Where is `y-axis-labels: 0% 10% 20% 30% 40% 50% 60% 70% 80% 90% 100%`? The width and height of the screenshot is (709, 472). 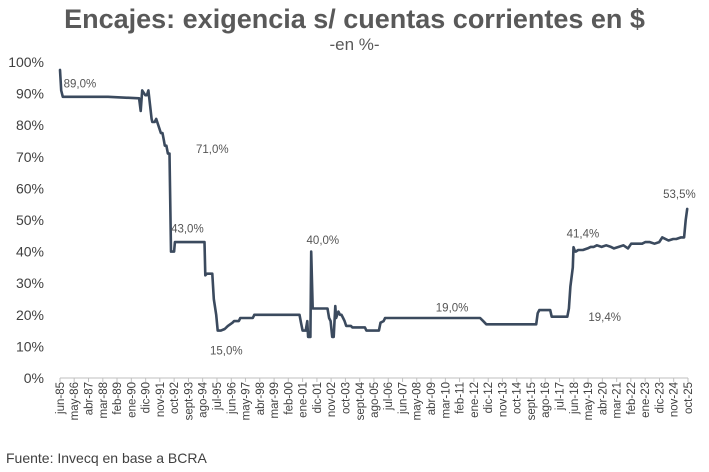 y-axis-labels: 0% 10% 20% 30% 40% 50% 60% 70% 80% 90% 100% is located at coordinates (26, 220).